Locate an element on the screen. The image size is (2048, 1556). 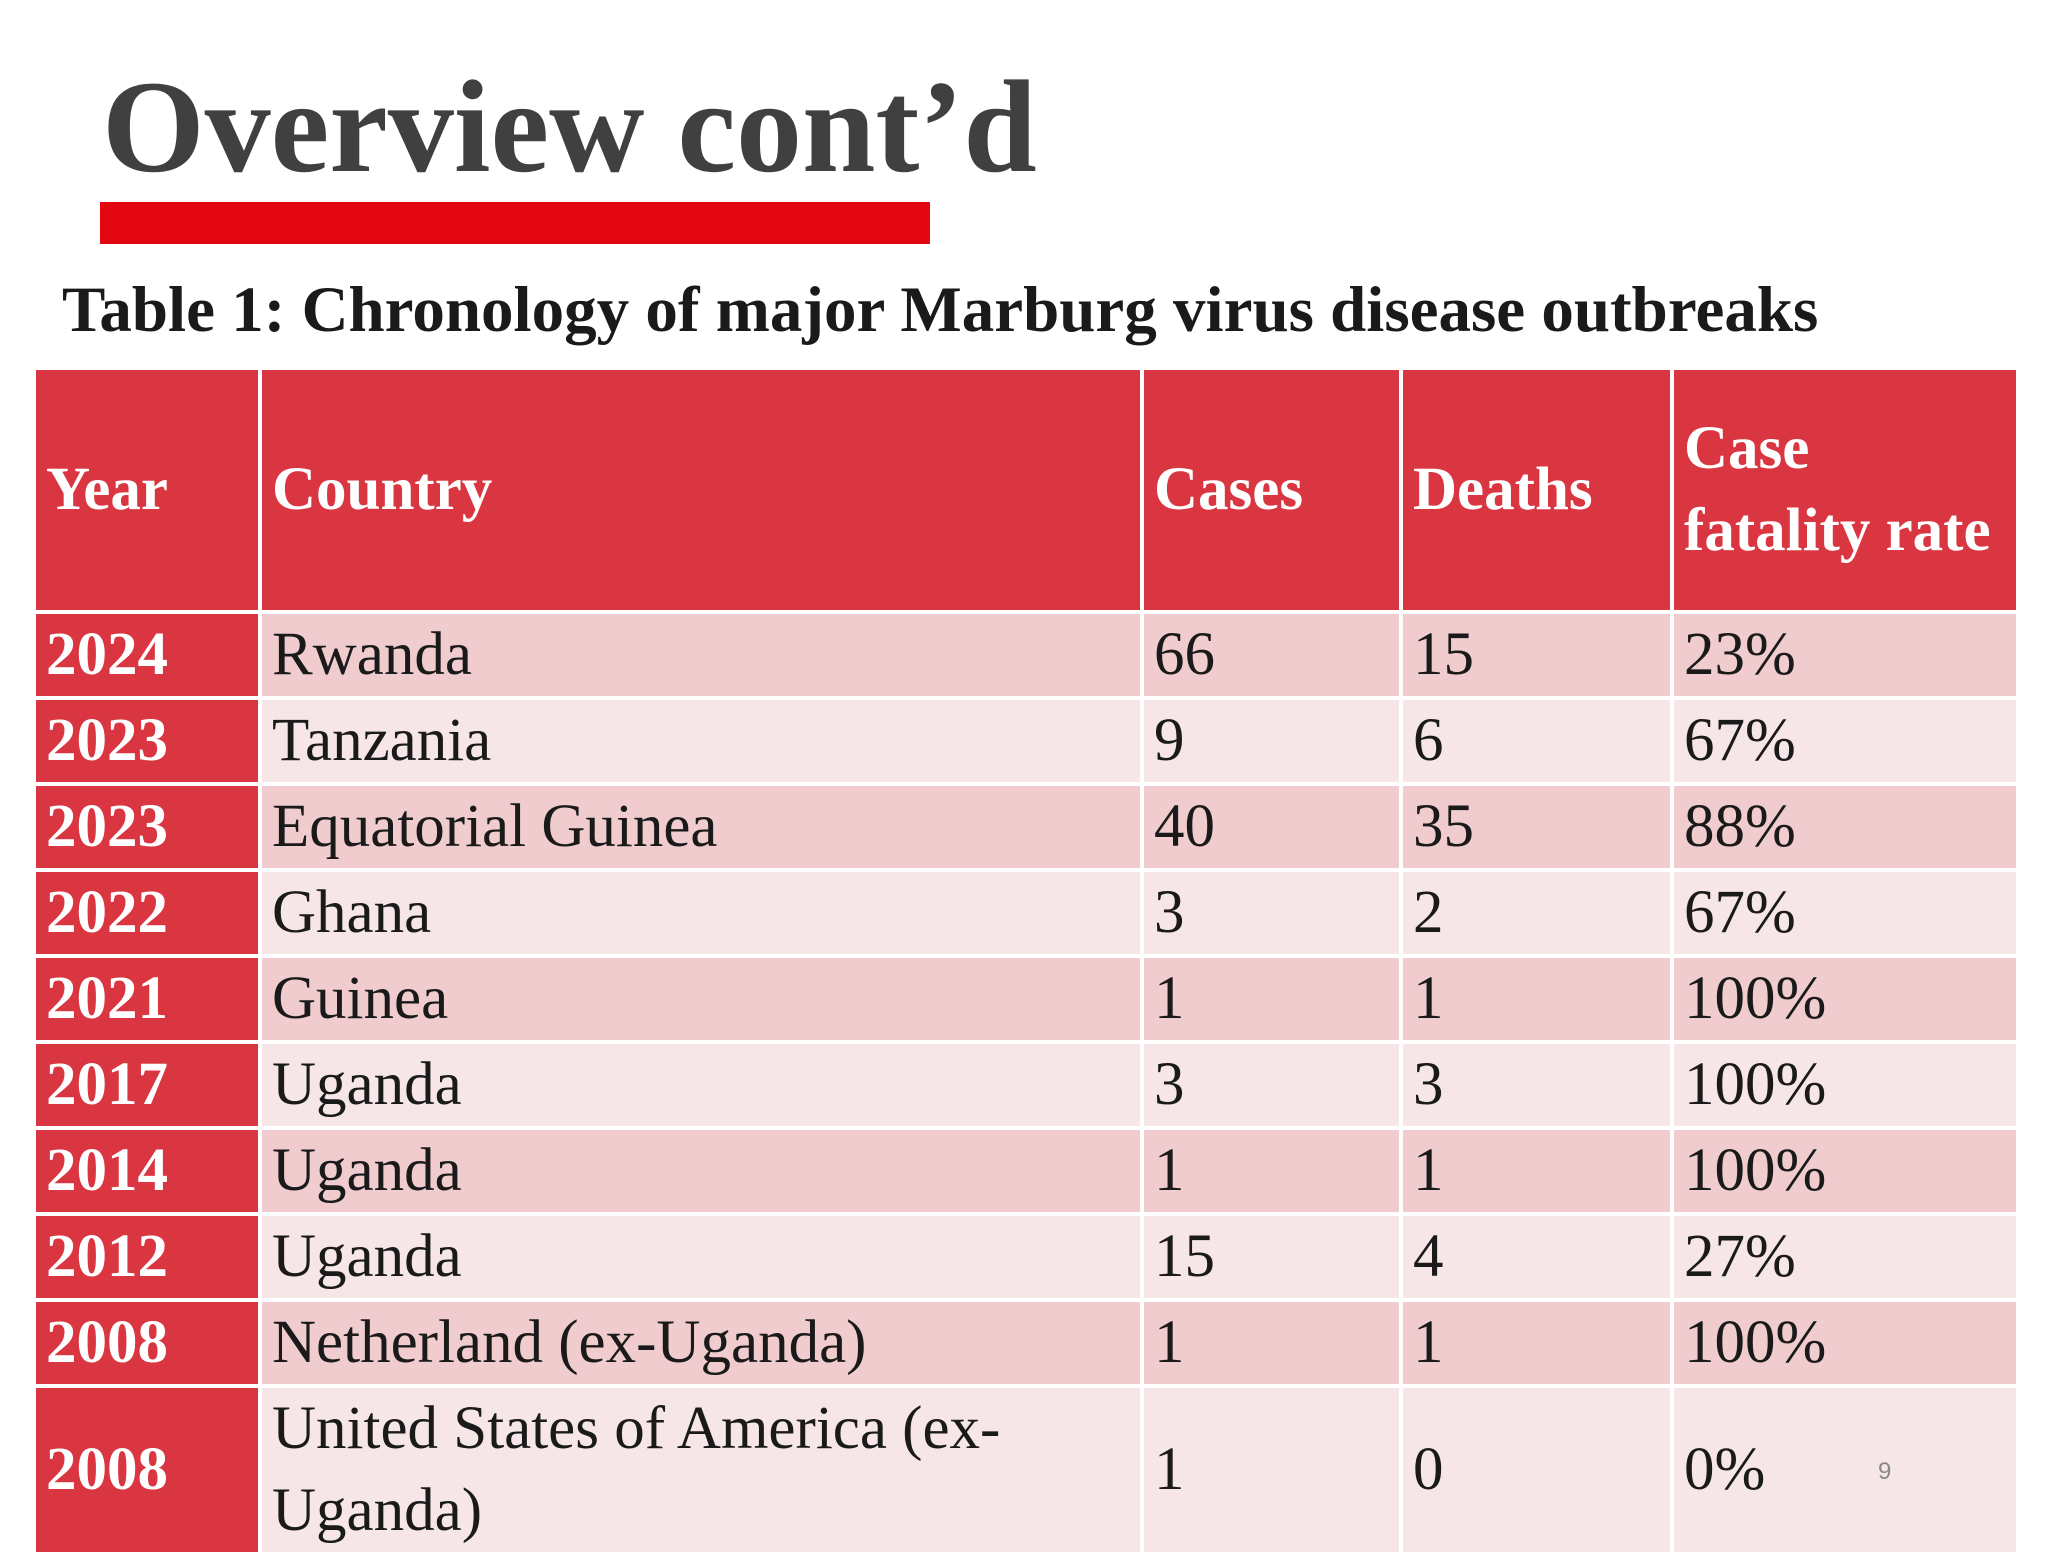
deaths-cell: 3 is located at coordinates (1536, 1085).